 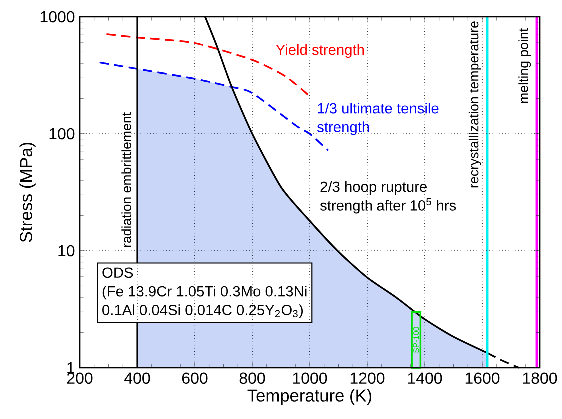 I want to click on annotation: 0.1Al 0.04Si 0.014C 0.25Y$_{2}$O$_{3}$), so click(x=202, y=311).